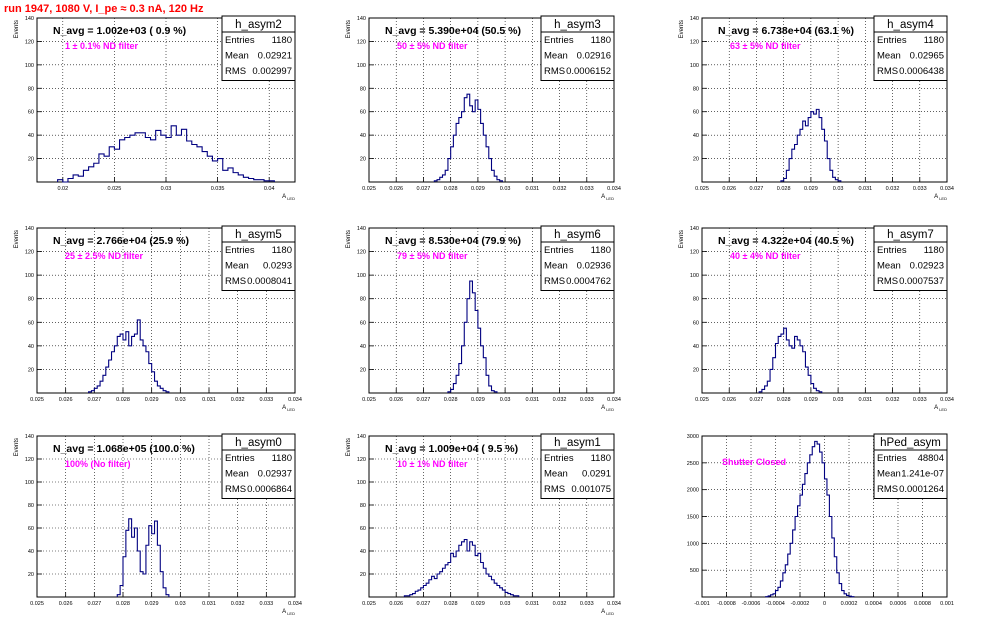  What do you see at coordinates (275, 474) in the screenshot?
I see `stats-value-mean: 0.02937` at bounding box center [275, 474].